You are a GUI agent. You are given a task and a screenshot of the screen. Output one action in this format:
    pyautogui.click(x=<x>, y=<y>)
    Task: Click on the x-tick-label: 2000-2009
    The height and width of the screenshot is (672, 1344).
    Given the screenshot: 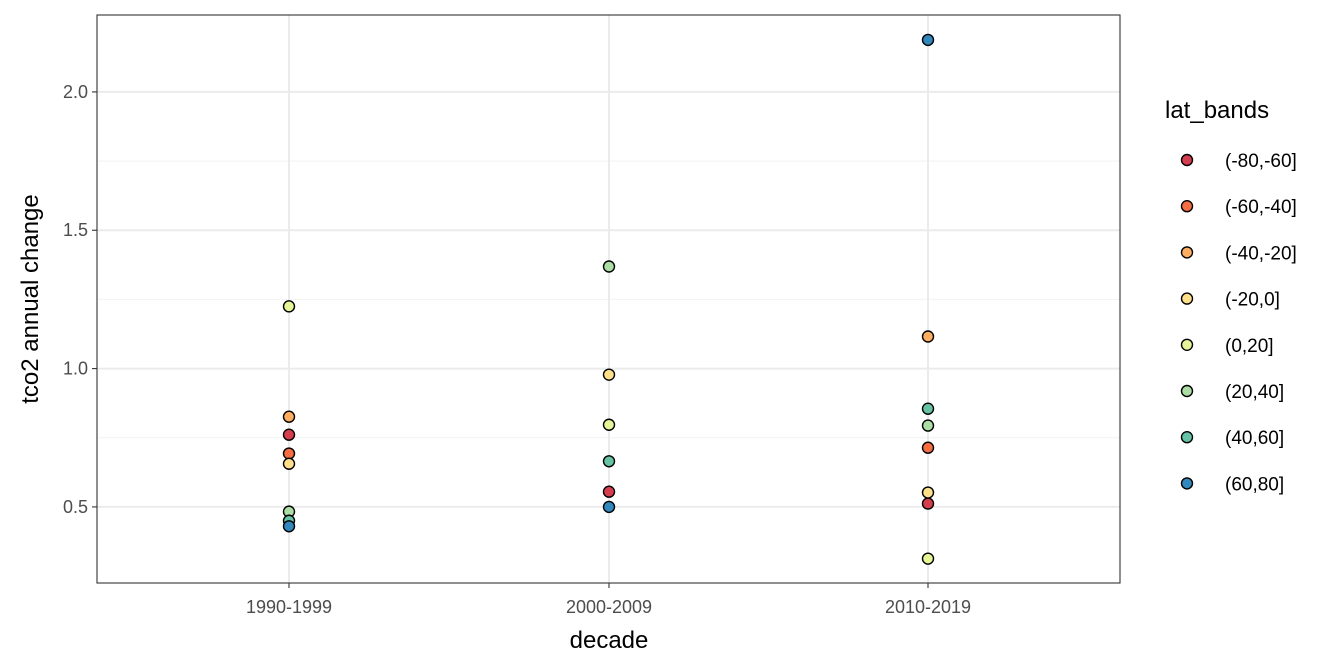 What is the action you would take?
    pyautogui.click(x=609, y=607)
    